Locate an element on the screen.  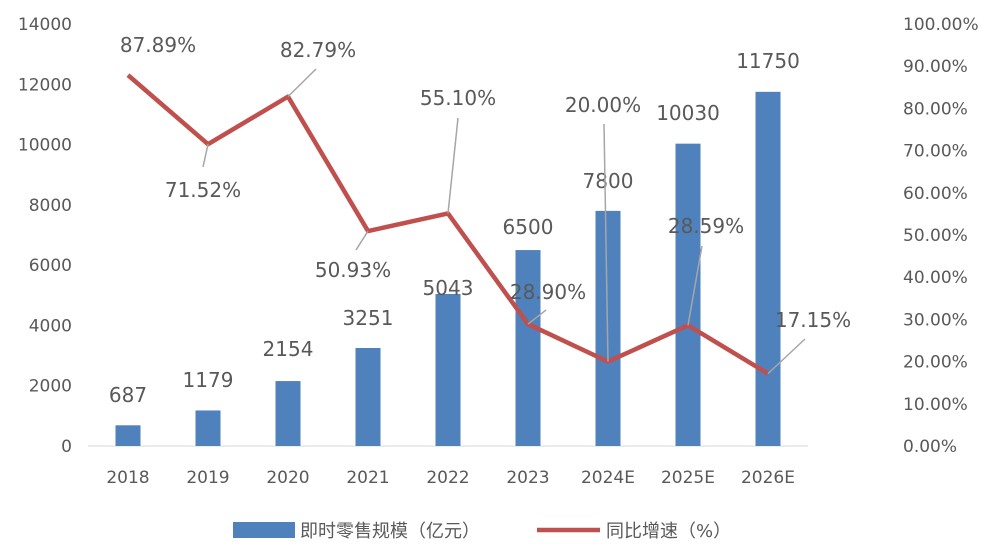
bar-data-label: 11750 is located at coordinates (768, 61).